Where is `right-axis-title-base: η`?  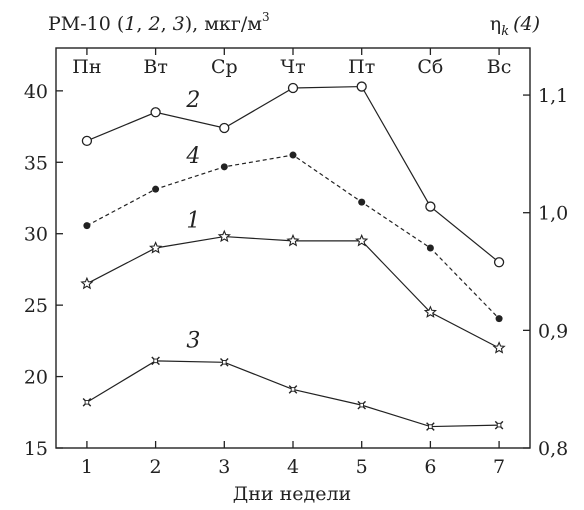
right-axis-title-base: η is located at coordinates (495, 24).